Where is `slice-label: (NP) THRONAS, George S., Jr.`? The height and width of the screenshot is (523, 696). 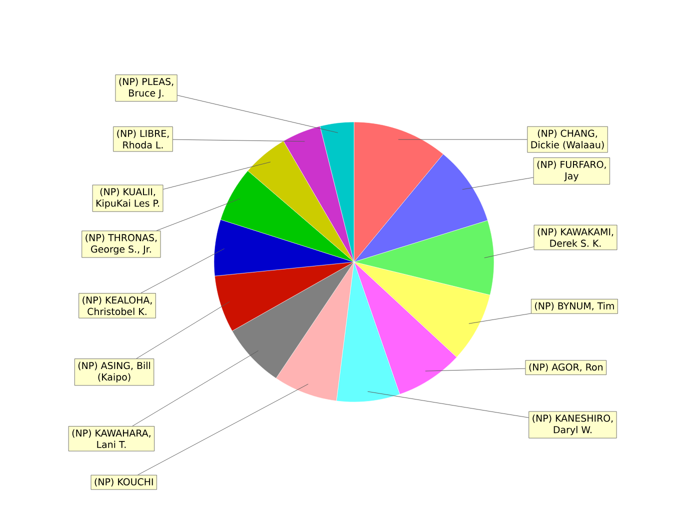
slice-label: (NP) THRONAS, George S., Jr. is located at coordinates (121, 244).